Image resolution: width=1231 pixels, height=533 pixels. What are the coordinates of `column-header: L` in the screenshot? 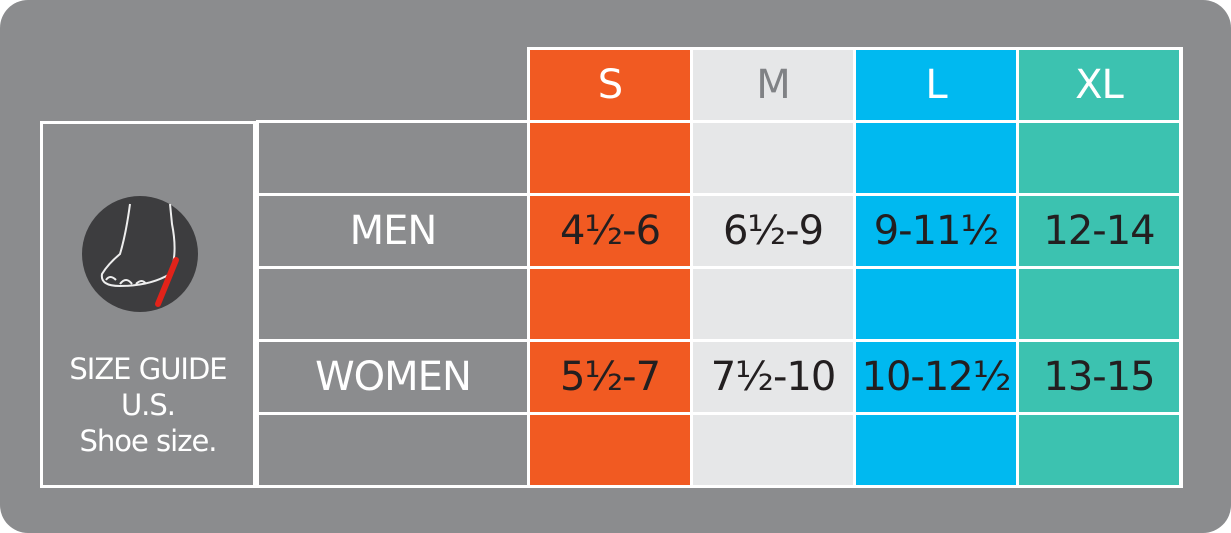 It's located at (936, 85).